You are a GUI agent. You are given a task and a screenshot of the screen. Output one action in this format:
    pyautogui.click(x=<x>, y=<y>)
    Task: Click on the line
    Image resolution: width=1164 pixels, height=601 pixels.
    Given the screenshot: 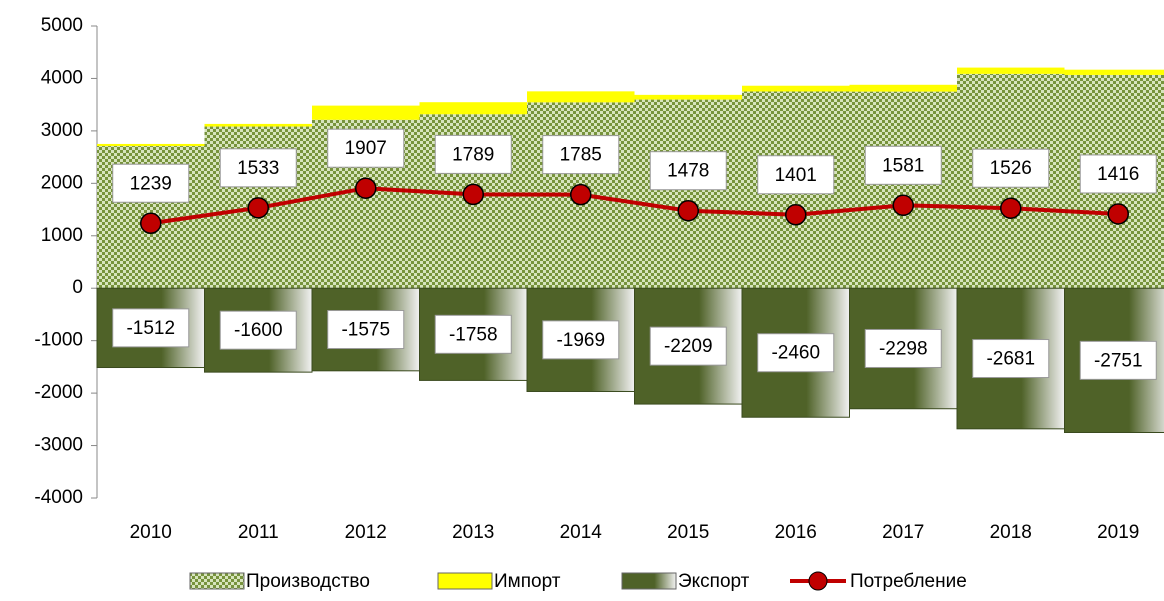 What is the action you would take?
    pyautogui.click(x=634, y=206)
    